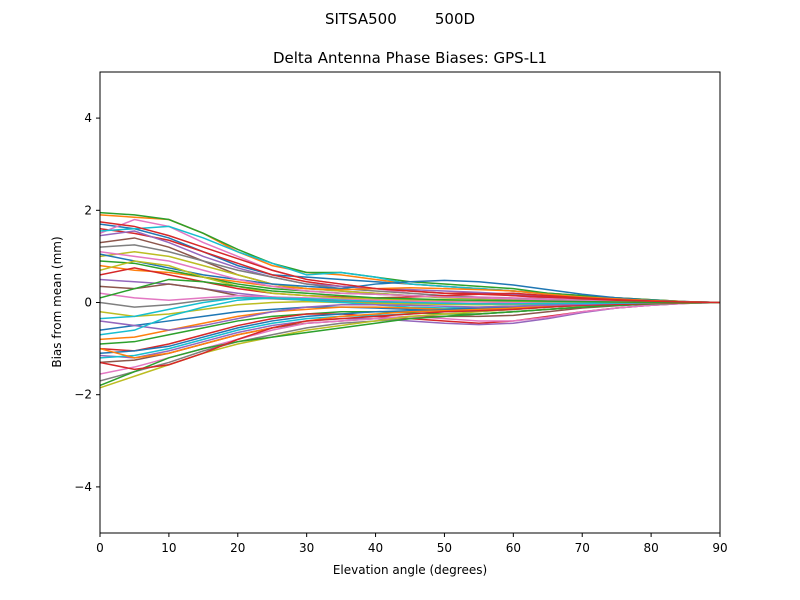  I want to click on y-axis-label: Bias from mean (mm), so click(57, 301).